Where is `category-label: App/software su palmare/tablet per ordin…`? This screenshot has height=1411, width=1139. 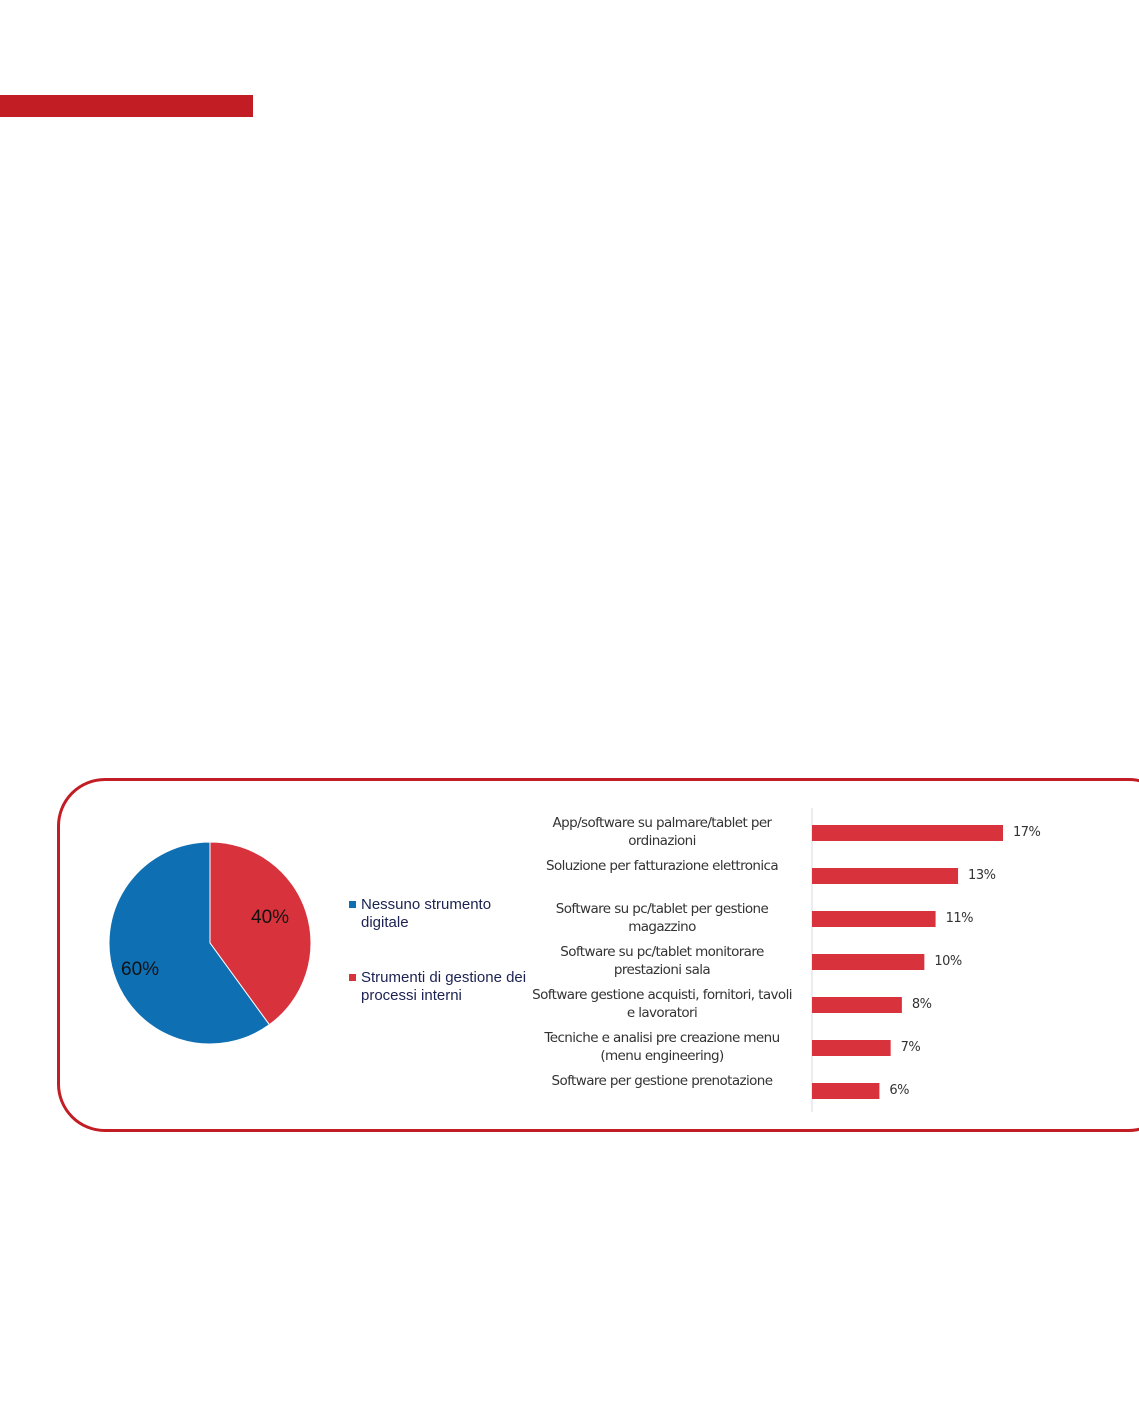
category-label: App/software su palmare/tablet per ordin… is located at coordinates (662, 832).